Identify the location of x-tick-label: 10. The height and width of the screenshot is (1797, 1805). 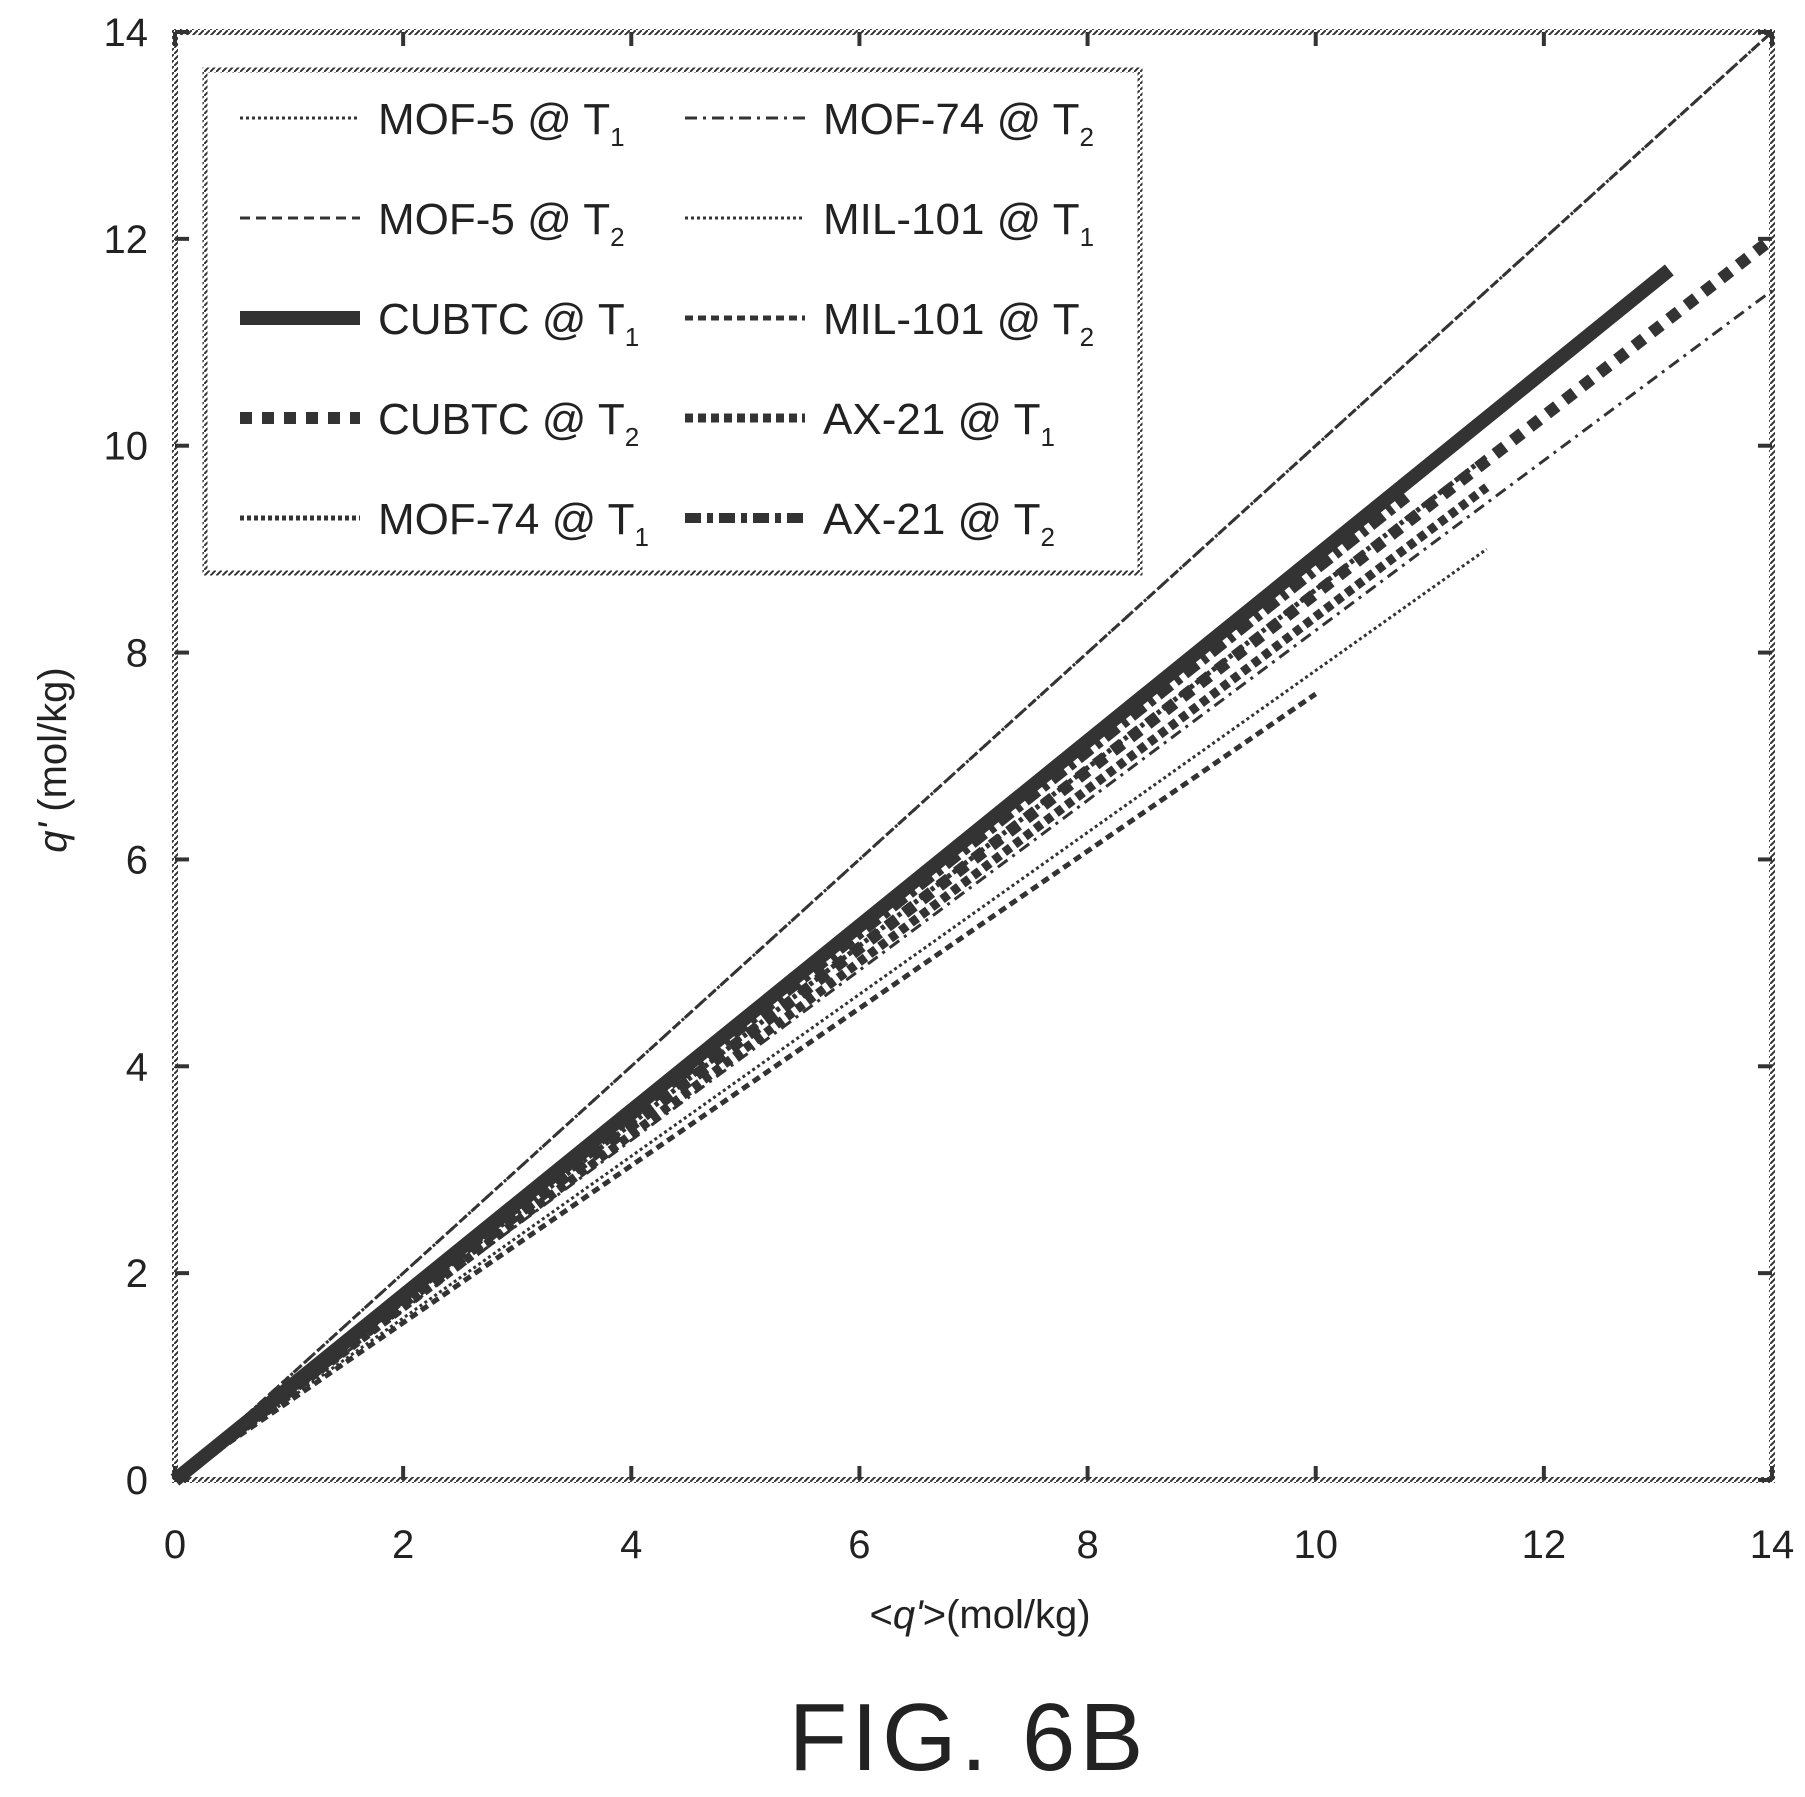
(1315, 1545).